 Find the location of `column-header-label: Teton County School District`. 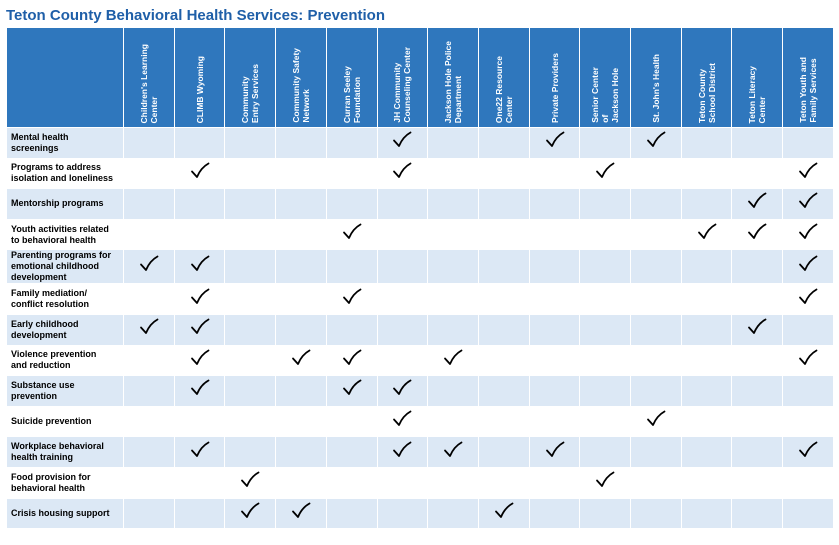

column-header-label: Teton County School District is located at coordinates (706, 93).